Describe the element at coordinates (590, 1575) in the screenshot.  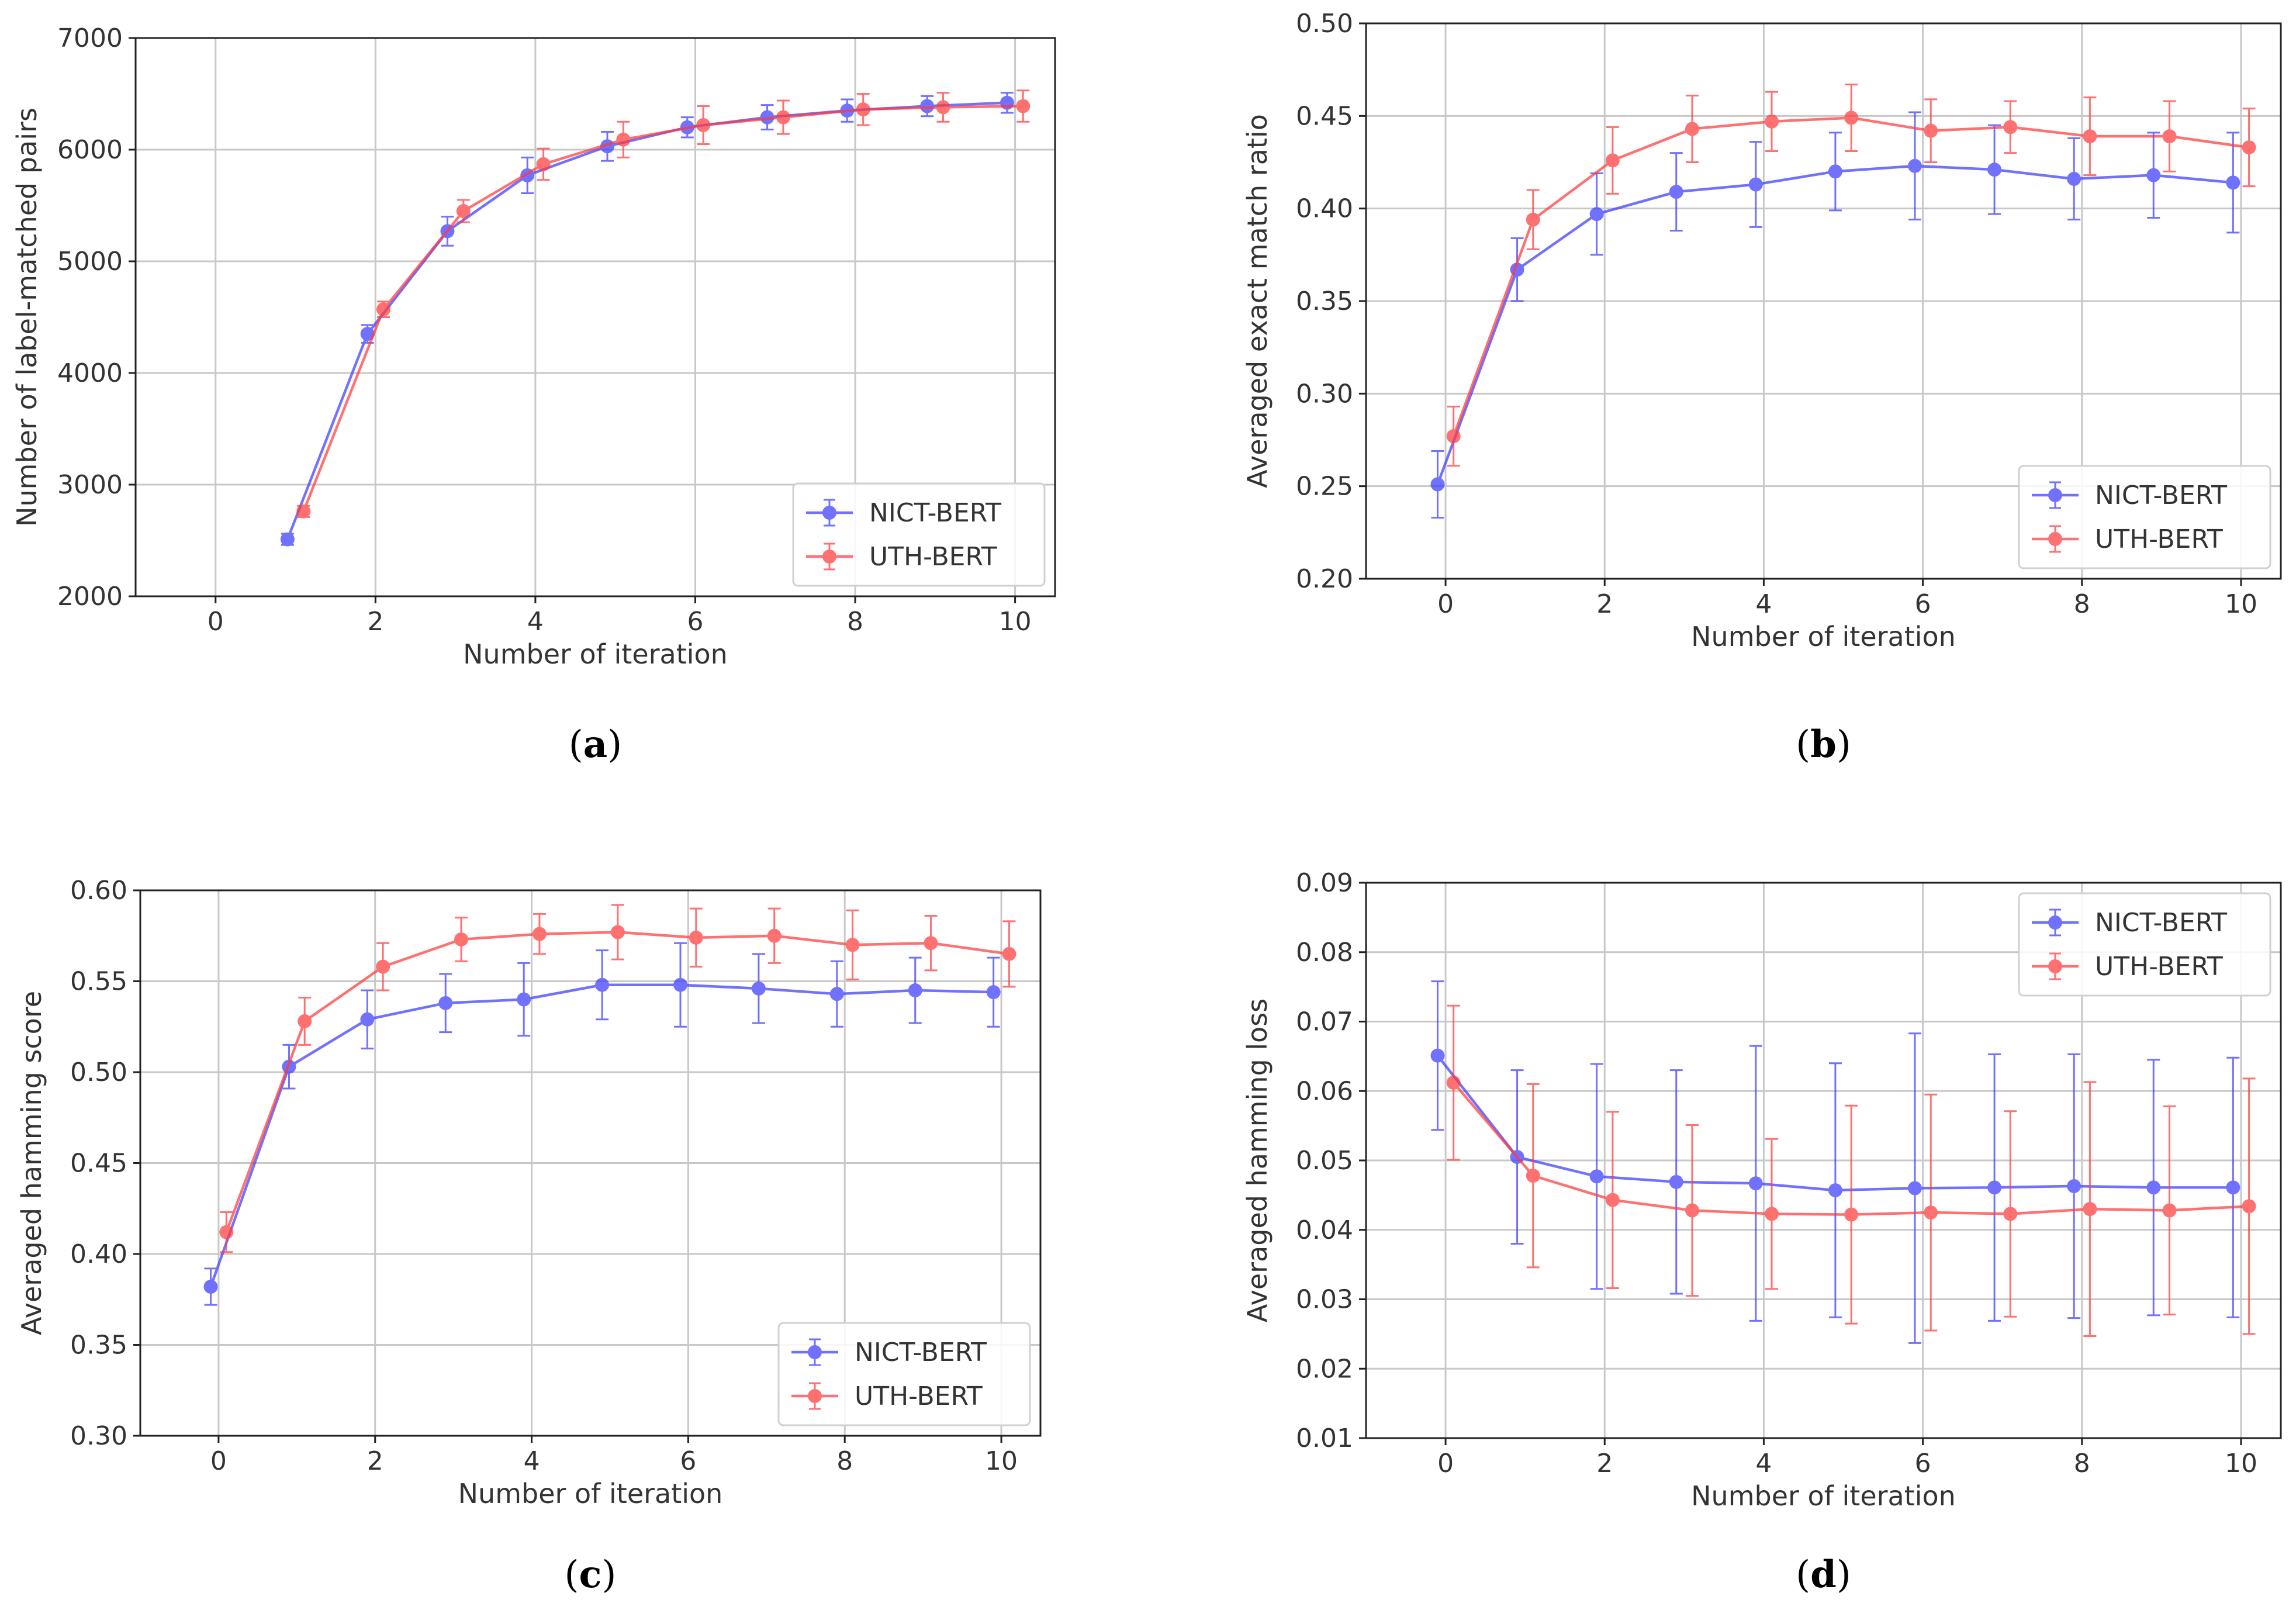
I see `panel-label-letter: c` at that location.